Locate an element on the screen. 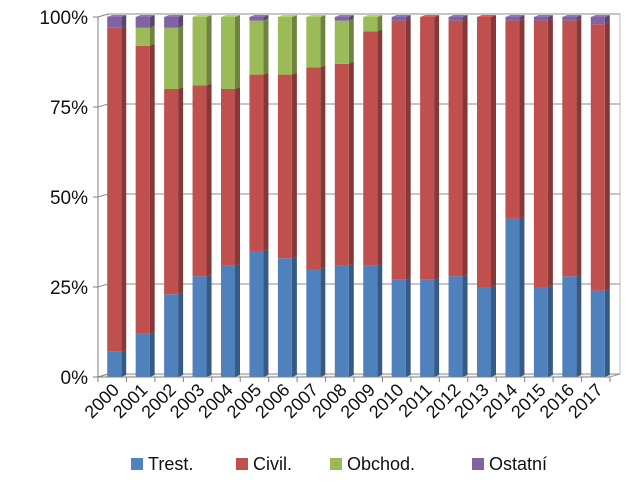 The height and width of the screenshot is (483, 635). bar-stack-2006 is located at coordinates (287, 196).